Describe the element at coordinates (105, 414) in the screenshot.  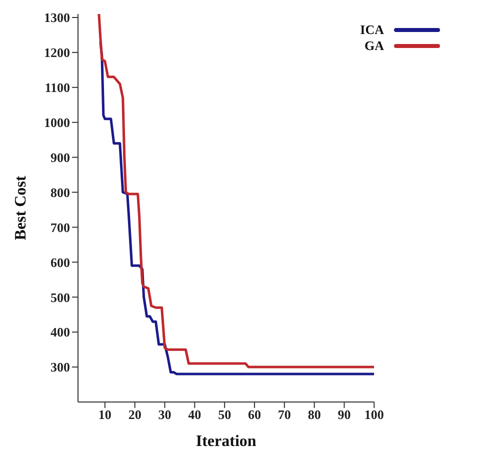
I see `x-tick-label: 10` at that location.